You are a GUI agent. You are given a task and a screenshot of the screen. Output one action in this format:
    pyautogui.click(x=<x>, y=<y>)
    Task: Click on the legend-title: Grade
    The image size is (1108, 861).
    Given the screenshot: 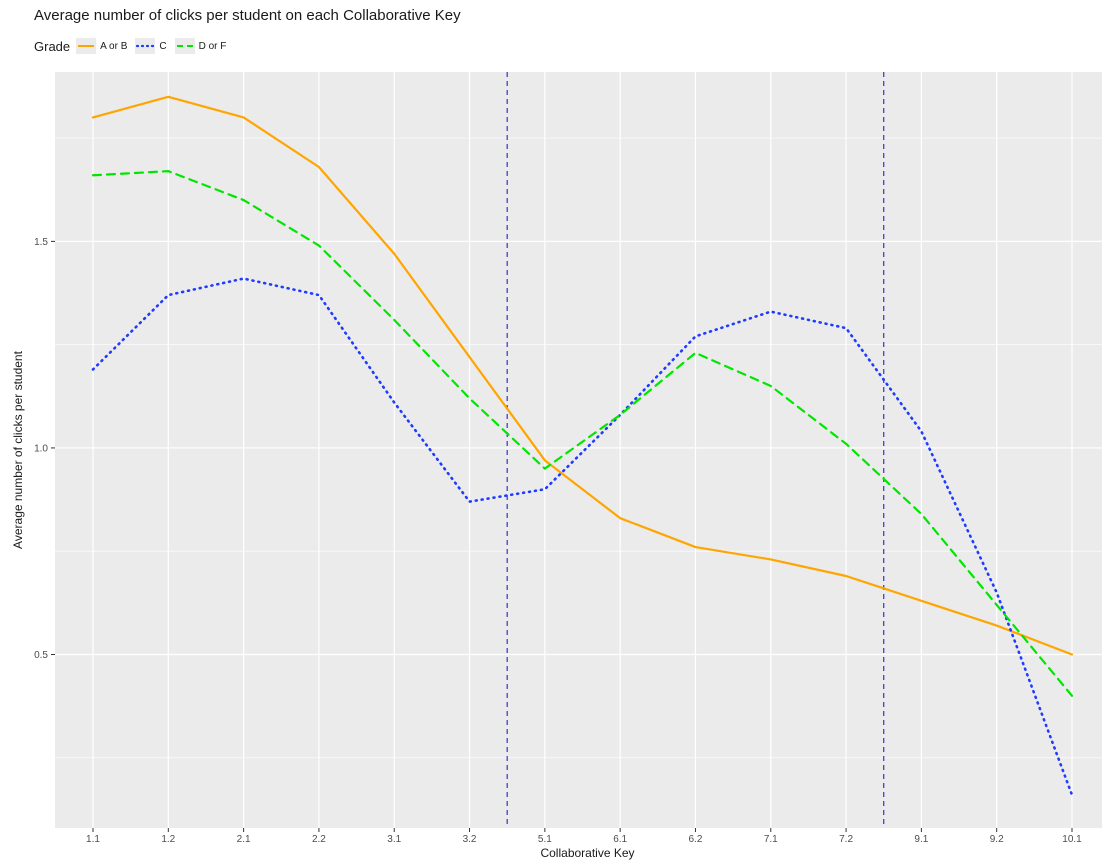 What is the action you would take?
    pyautogui.click(x=52, y=46)
    